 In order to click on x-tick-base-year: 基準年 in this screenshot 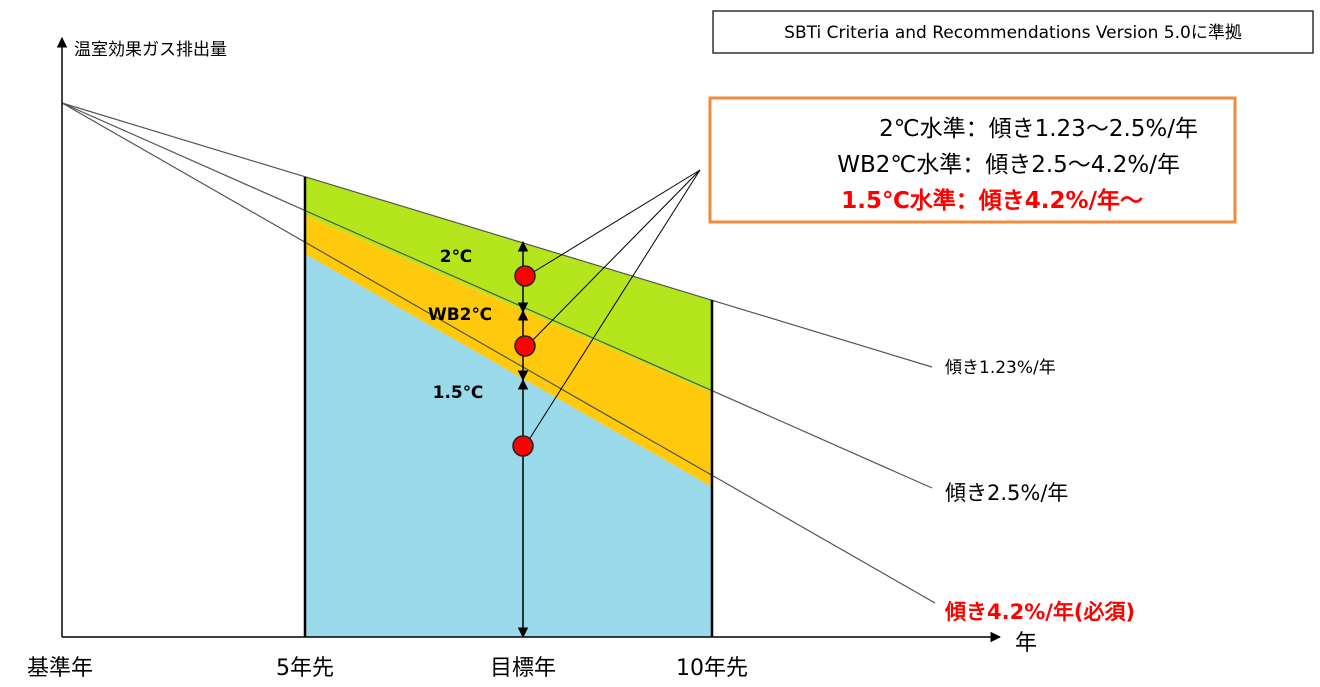, I will do `click(60, 668)`.